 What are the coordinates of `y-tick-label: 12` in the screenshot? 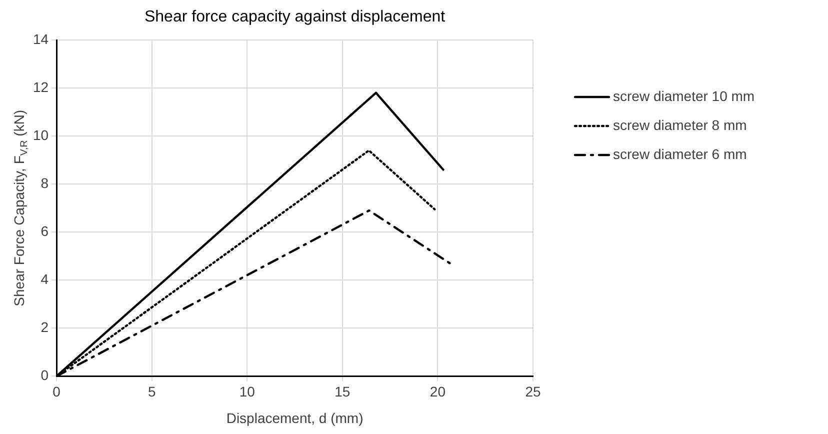 It's located at (40, 86).